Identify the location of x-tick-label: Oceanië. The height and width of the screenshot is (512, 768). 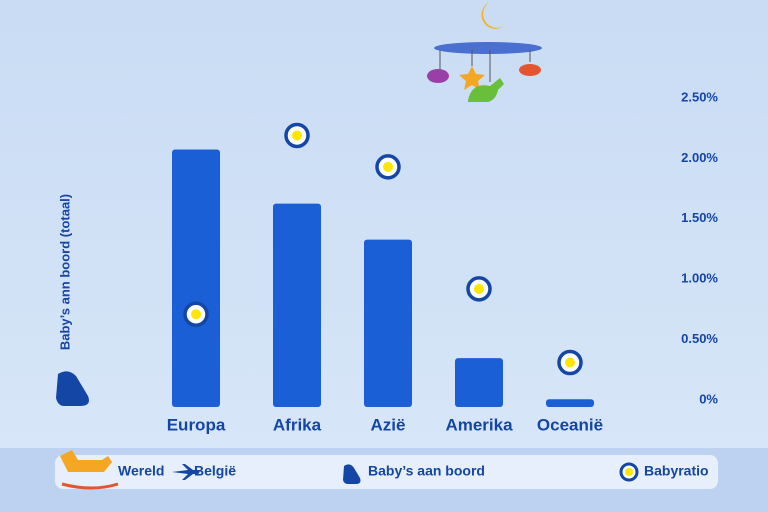
(570, 424).